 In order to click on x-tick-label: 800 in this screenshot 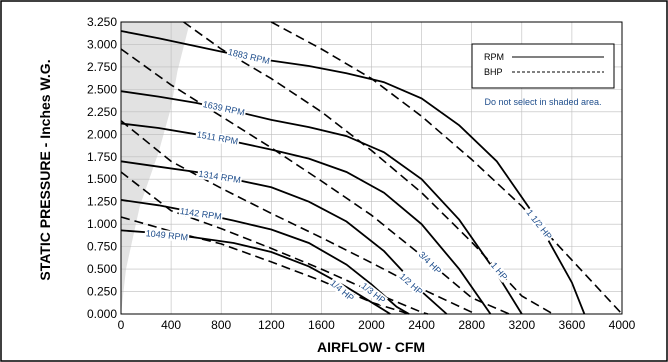, I will do `click(221, 325)`.